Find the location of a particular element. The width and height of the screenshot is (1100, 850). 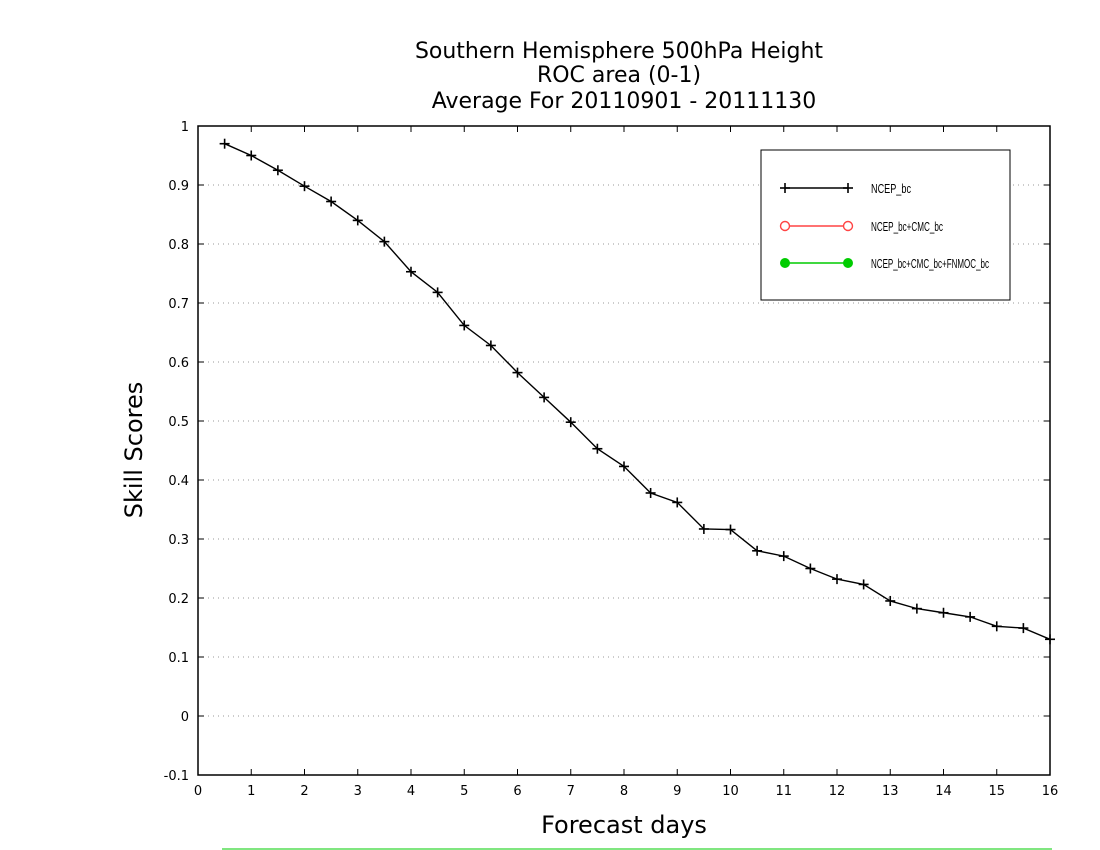

y-axis-label: Skill Scores is located at coordinates (134, 450).